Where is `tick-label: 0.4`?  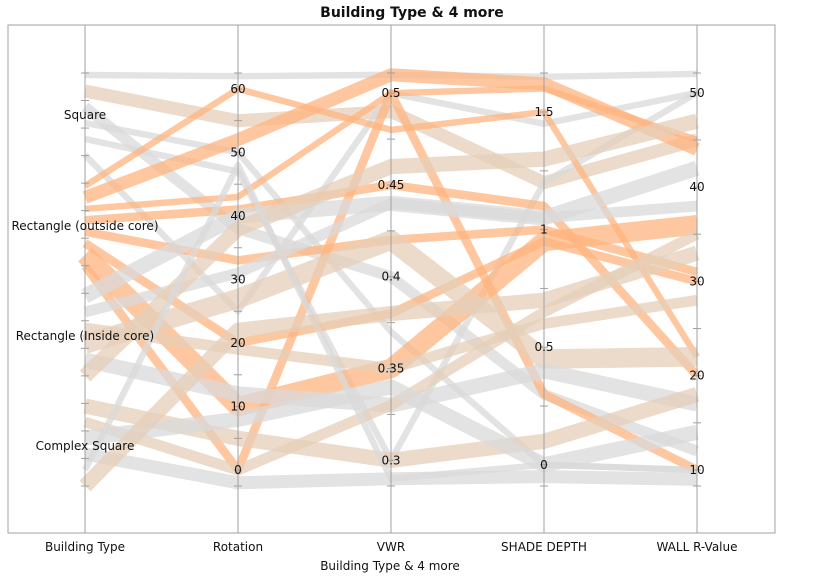
tick-label: 0.4 is located at coordinates (390, 277).